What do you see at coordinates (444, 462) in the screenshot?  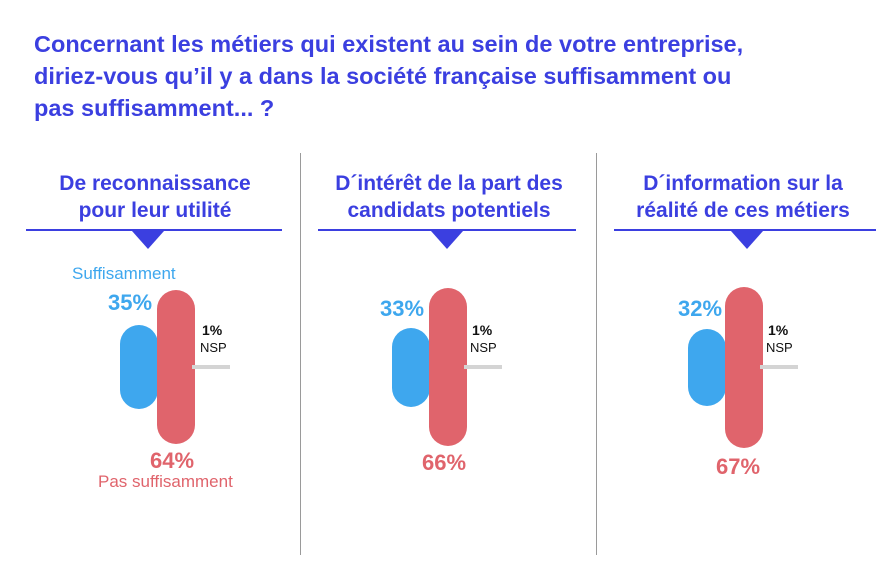 I see `value-label-pas-suffisamment: 66%` at bounding box center [444, 462].